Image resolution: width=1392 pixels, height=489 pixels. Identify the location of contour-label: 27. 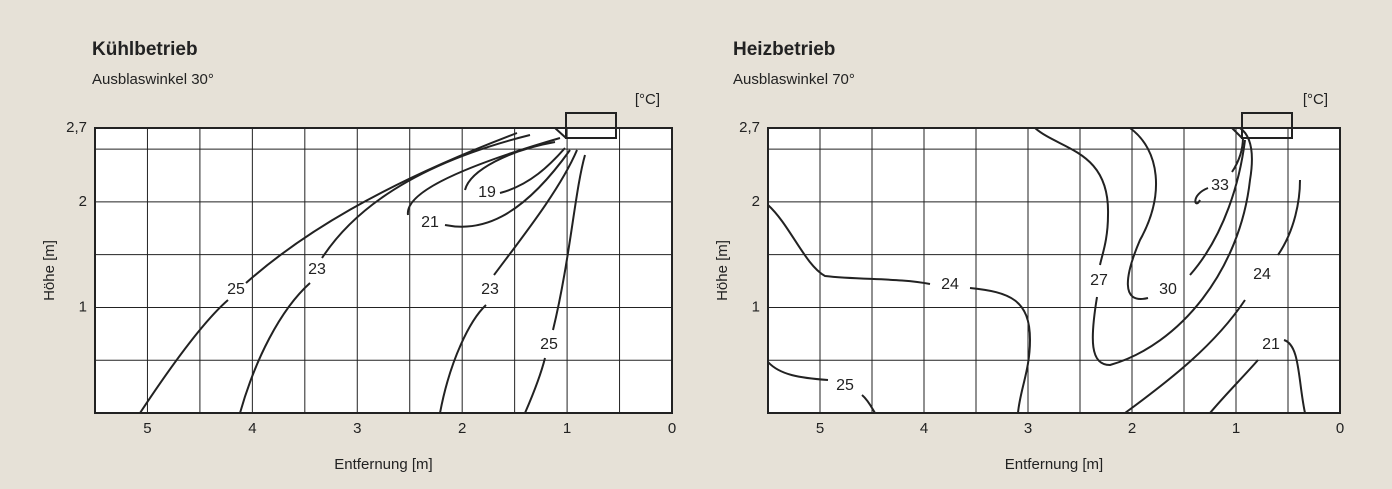
(1099, 280).